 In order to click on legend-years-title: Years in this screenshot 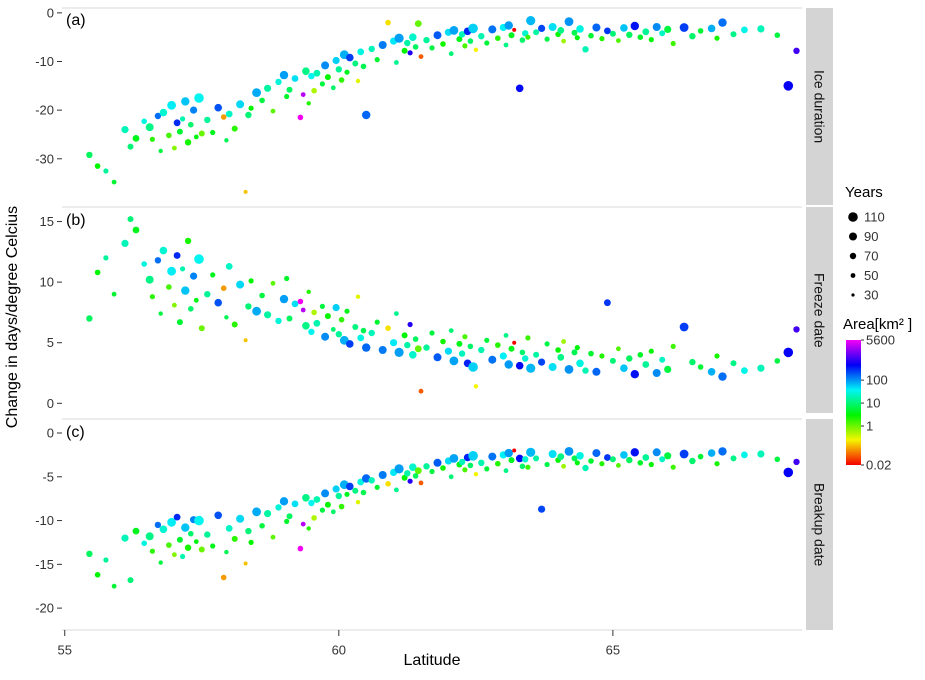, I will do `click(864, 192)`.